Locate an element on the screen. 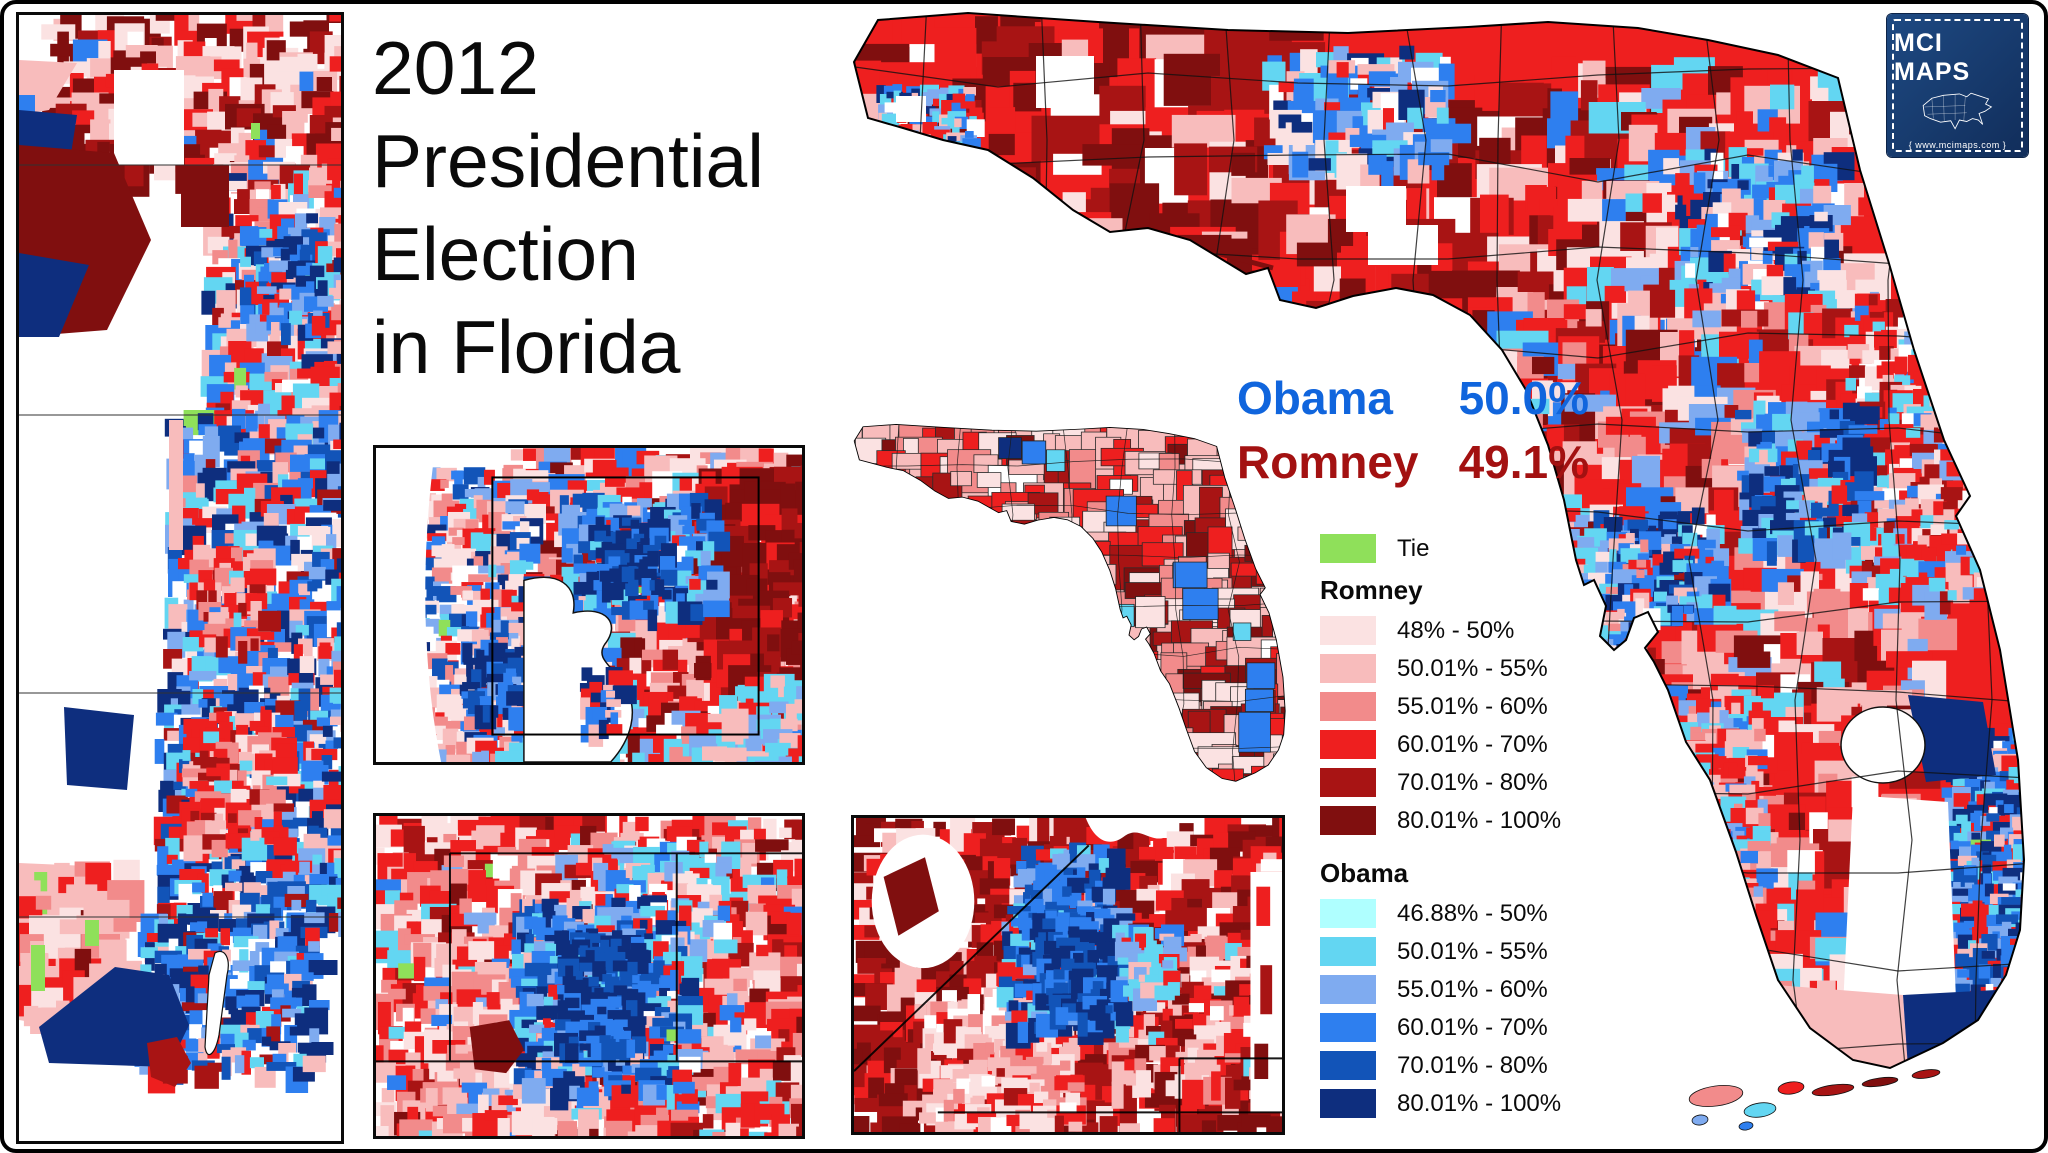 The width and height of the screenshot is (2048, 1153). logo-url: { www.mcimaps.com } is located at coordinates (1957, 145).